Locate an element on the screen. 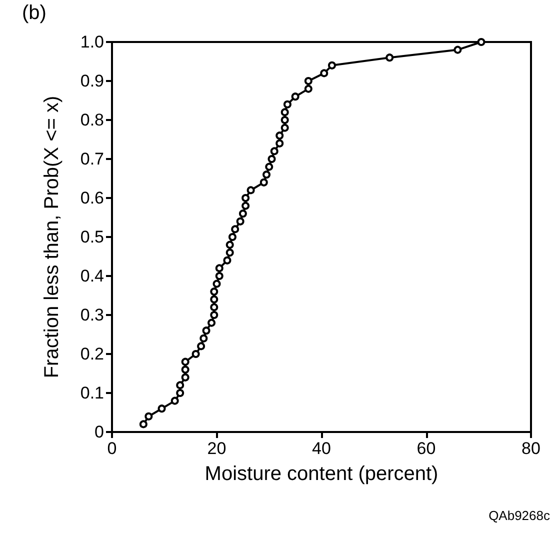 The width and height of the screenshot is (556, 540). x-tick-label: 0 is located at coordinates (112, 448).